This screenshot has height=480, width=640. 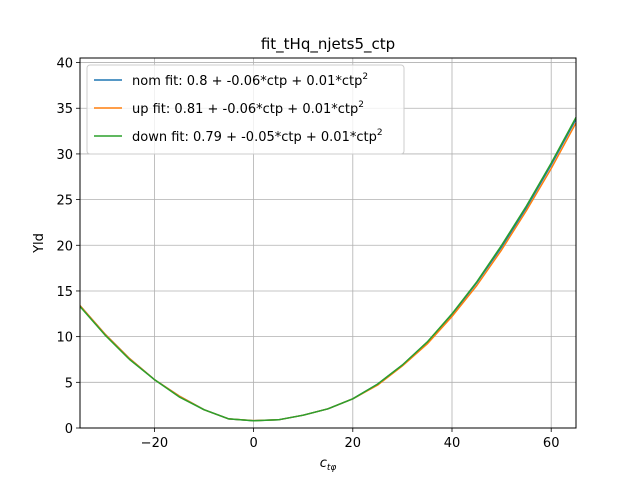 I want to click on y-tick-label: 20, so click(x=64, y=246).